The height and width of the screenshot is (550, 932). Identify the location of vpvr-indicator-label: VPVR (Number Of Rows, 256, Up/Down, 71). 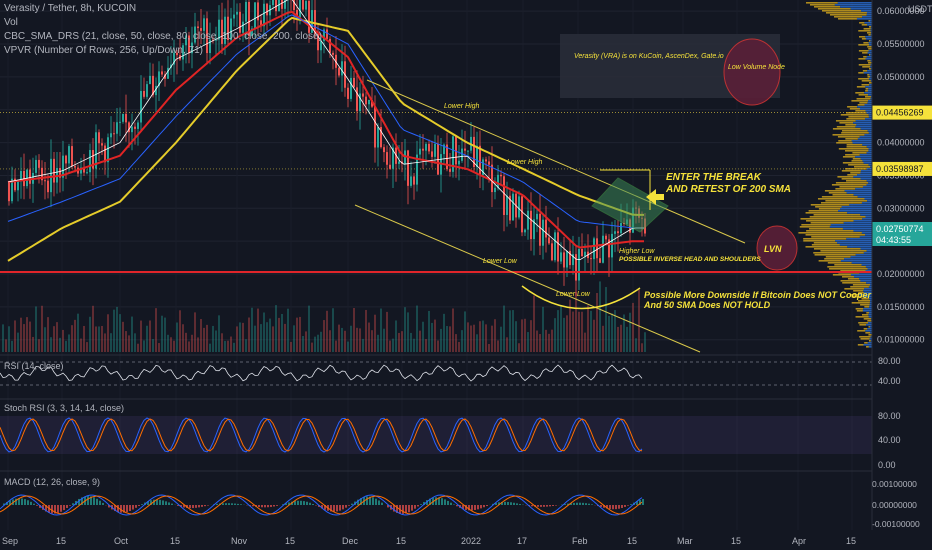
(103, 50).